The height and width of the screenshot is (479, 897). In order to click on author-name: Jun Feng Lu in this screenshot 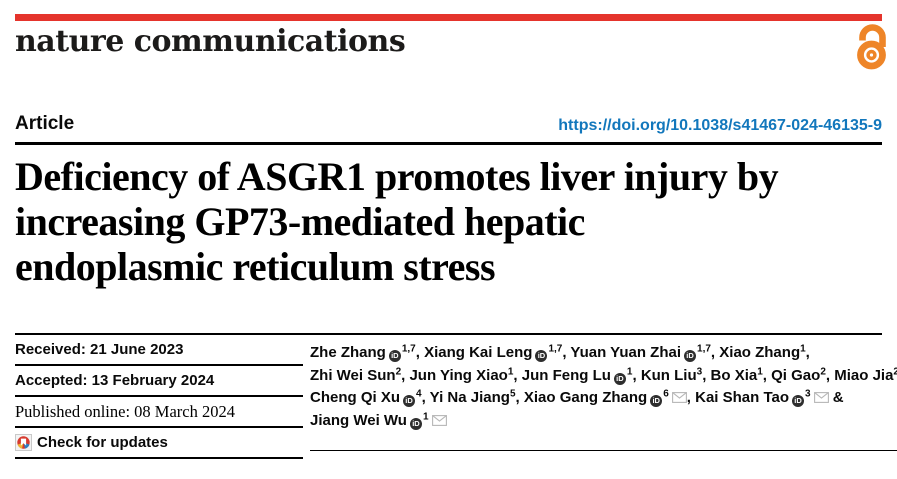, I will do `click(566, 375)`.